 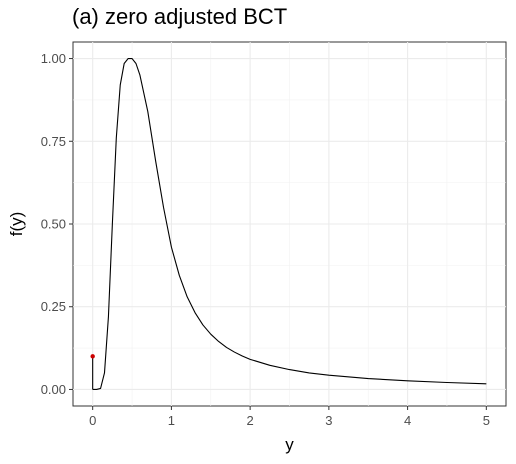 I want to click on x-tick-label: 2, so click(x=250, y=420).